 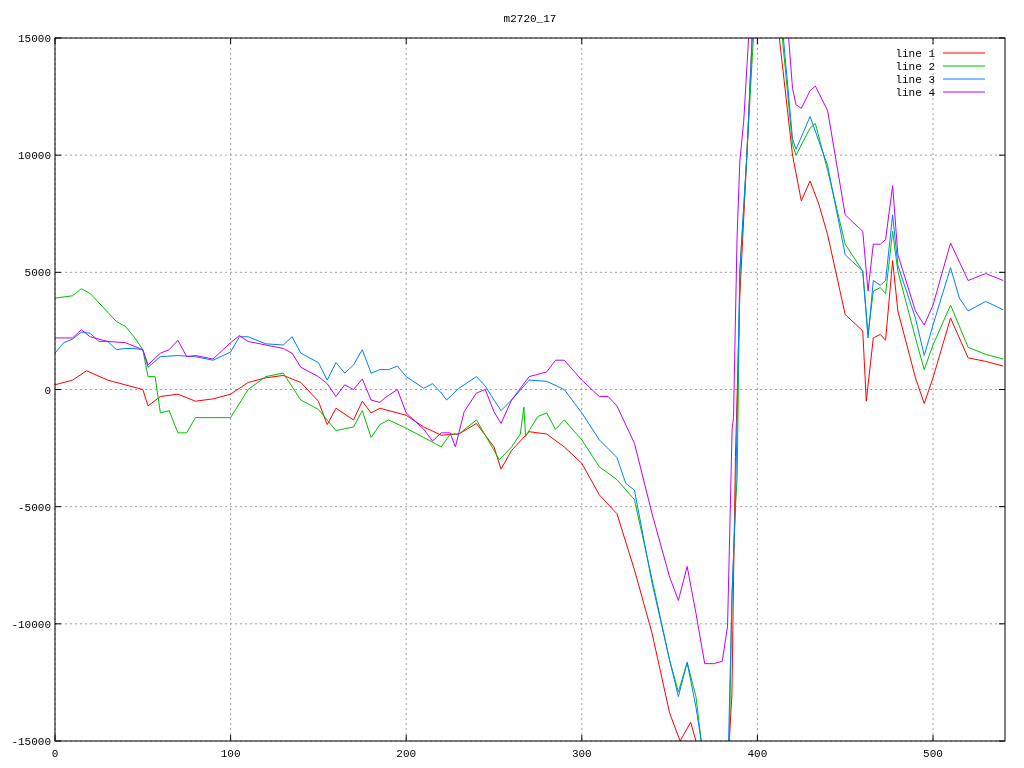 What do you see at coordinates (47, 390) in the screenshot?
I see `y-tick-label: 0` at bounding box center [47, 390].